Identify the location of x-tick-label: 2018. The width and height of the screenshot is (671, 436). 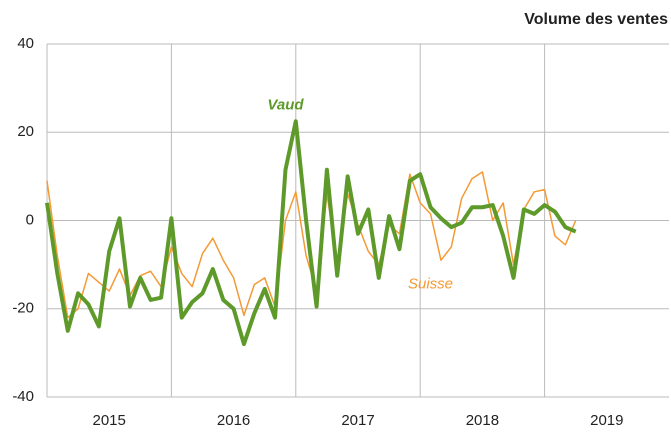
(482, 420).